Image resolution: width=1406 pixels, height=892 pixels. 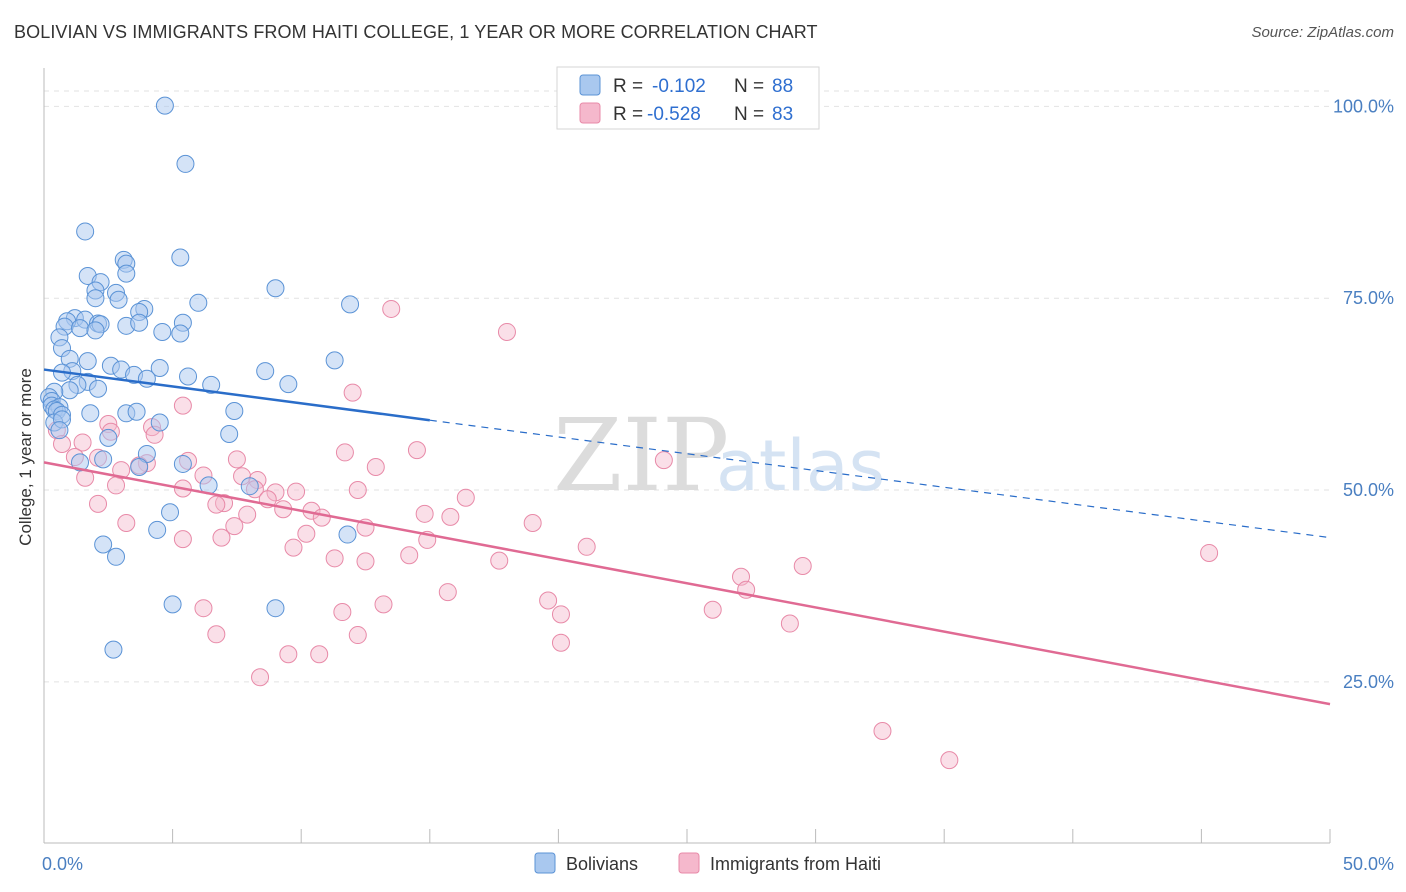 What do you see at coordinates (674, 114) in the screenshot?
I see `legend-r-value-2: -0.528` at bounding box center [674, 114].